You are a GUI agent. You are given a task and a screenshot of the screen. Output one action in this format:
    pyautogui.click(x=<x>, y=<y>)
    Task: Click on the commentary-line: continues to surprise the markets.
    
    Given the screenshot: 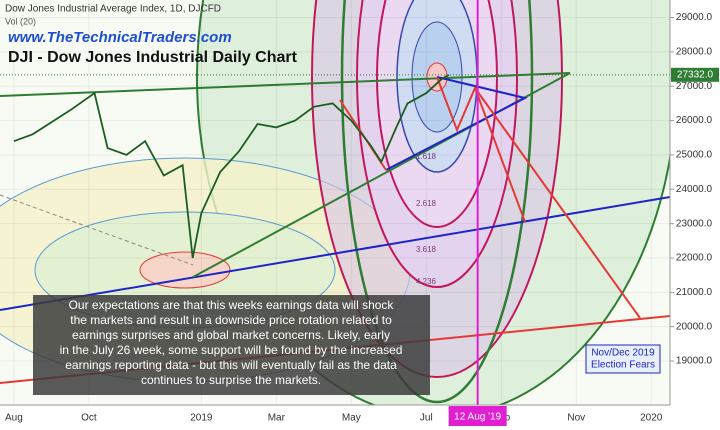 What is the action you would take?
    pyautogui.click(x=231, y=380)
    